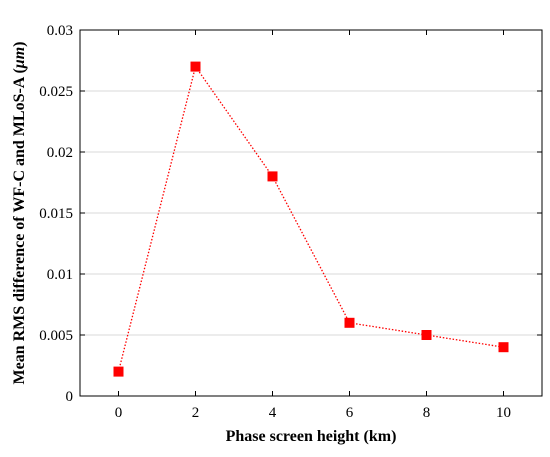 This screenshot has width=550, height=457. I want to click on x-tick-labels: 0 2 4 6 8 10, so click(313, 413).